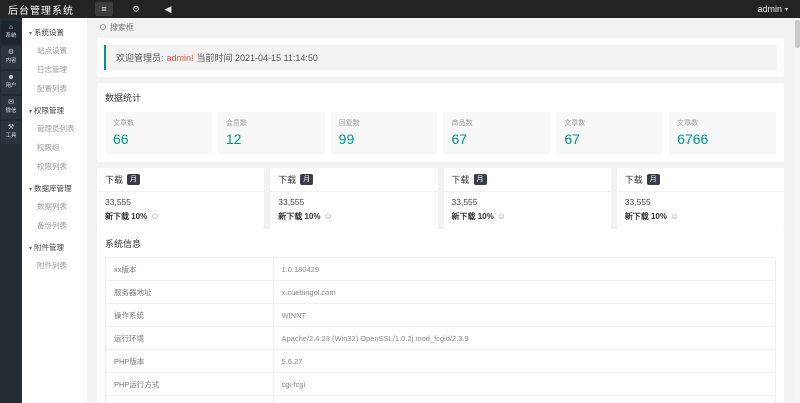  What do you see at coordinates (158, 133) in the screenshot?
I see `stat-card: 文章数 66` at bounding box center [158, 133].